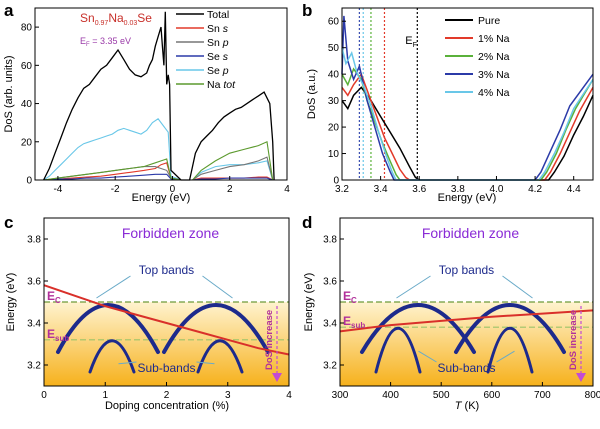 The image size is (600, 429). What do you see at coordinates (161, 198) in the screenshot?
I see `panel-a-xlabel: Energy (eV)` at bounding box center [161, 198].